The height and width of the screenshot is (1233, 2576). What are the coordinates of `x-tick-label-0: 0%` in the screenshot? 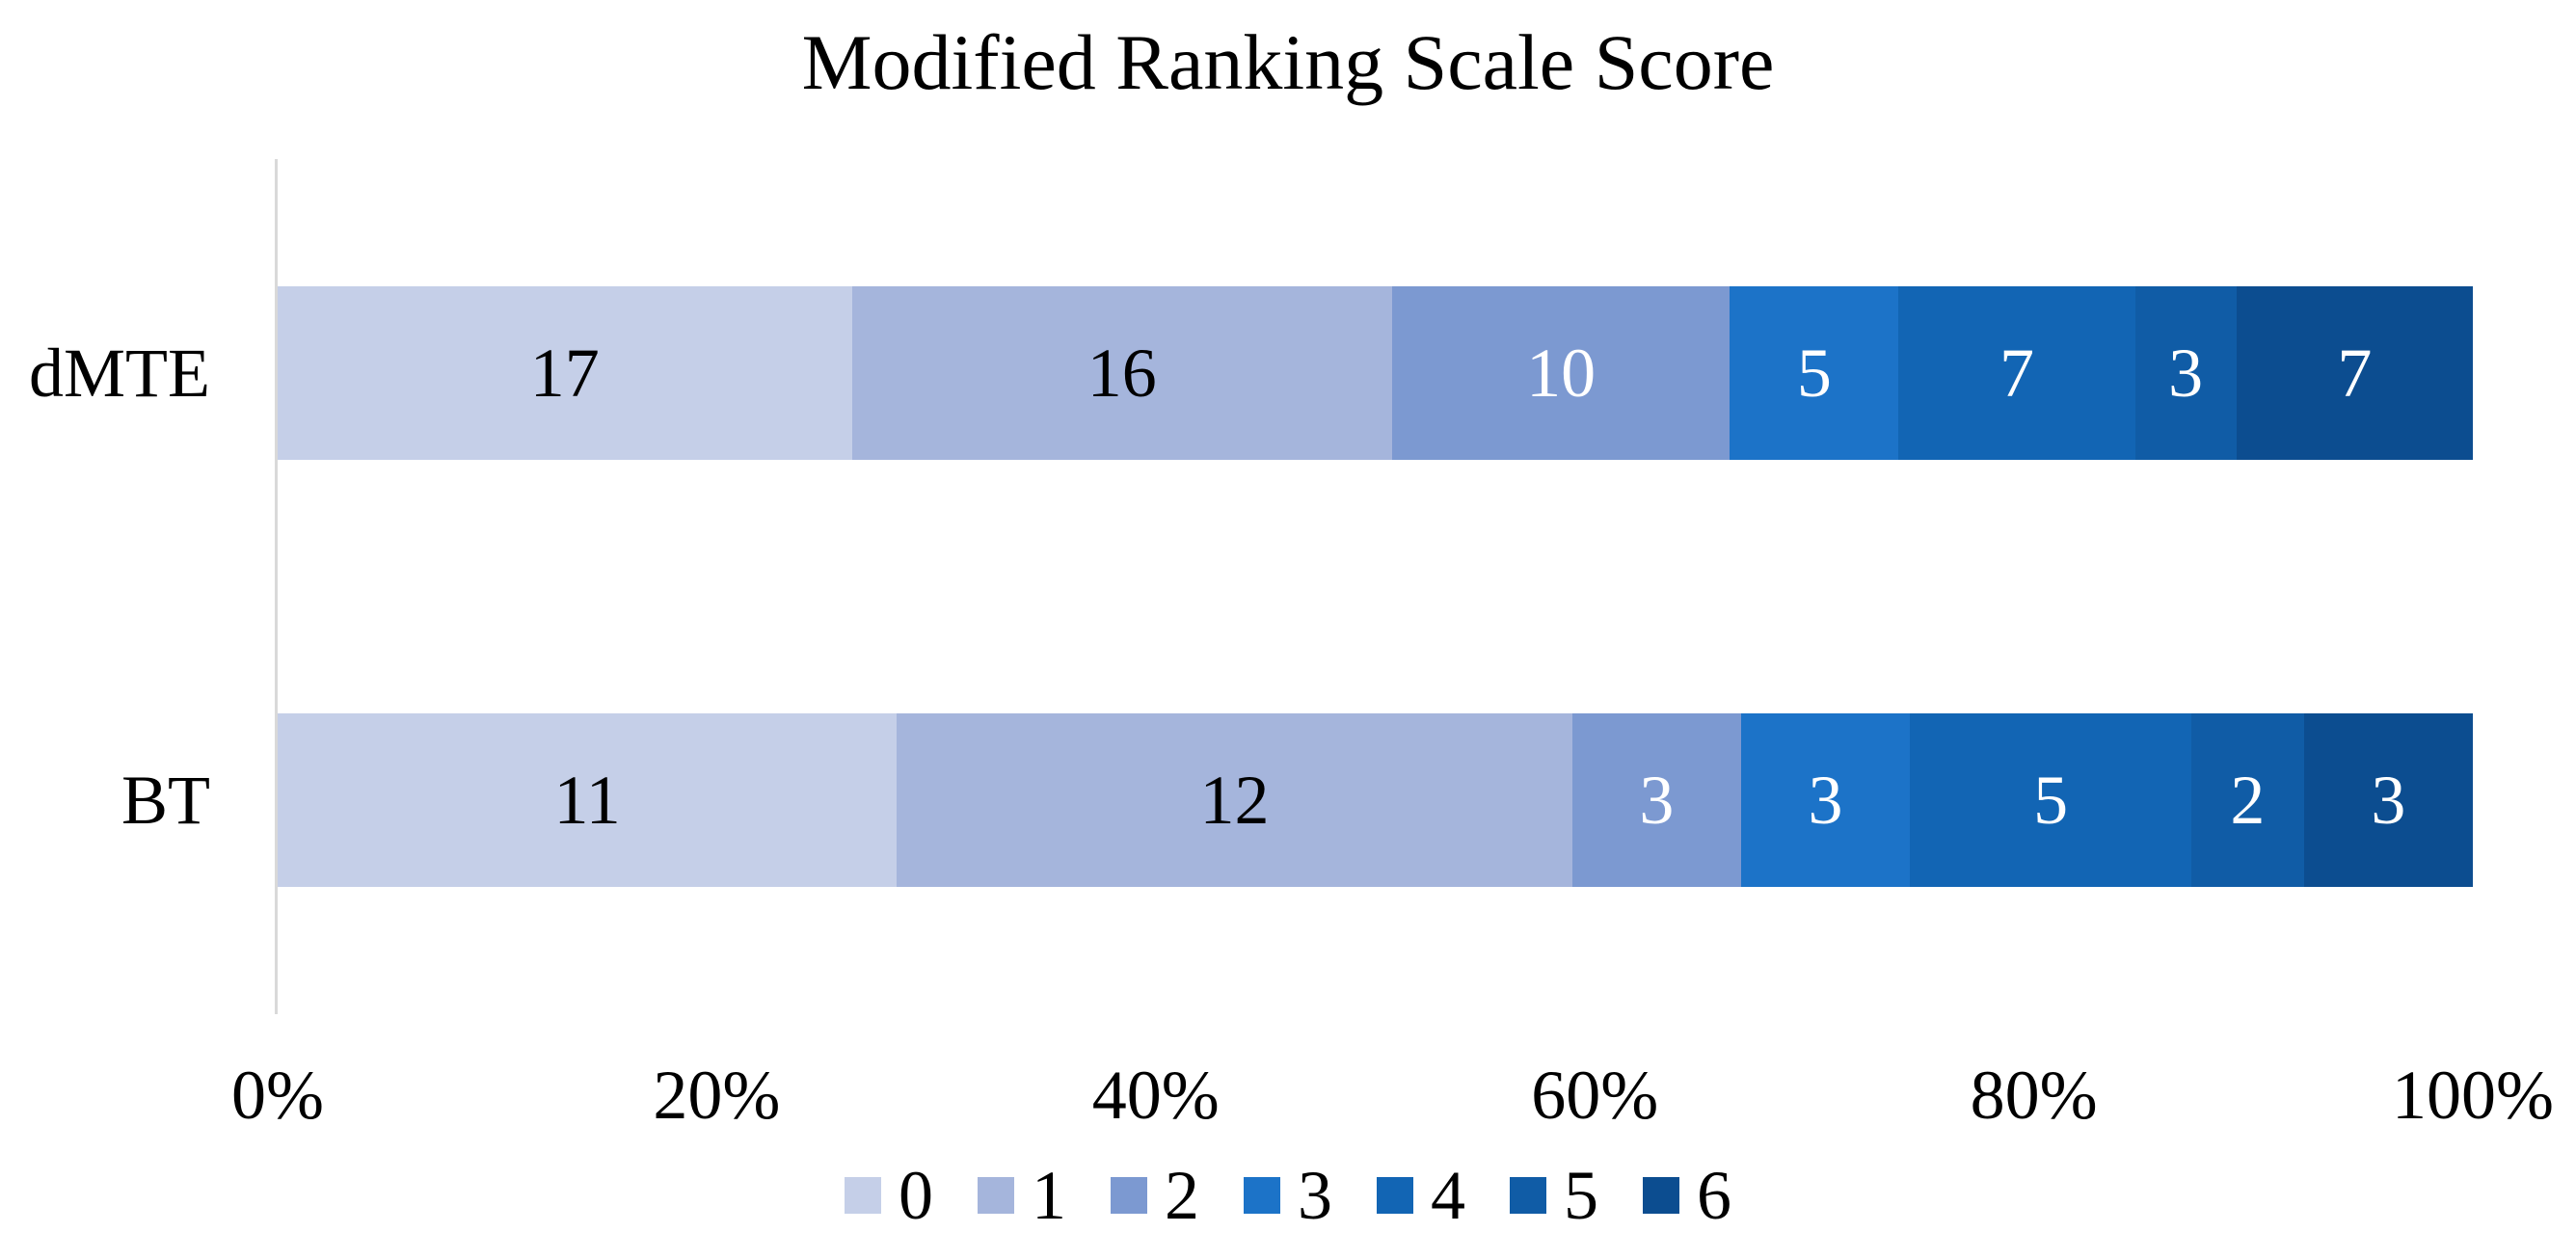 It's located at (278, 1095).